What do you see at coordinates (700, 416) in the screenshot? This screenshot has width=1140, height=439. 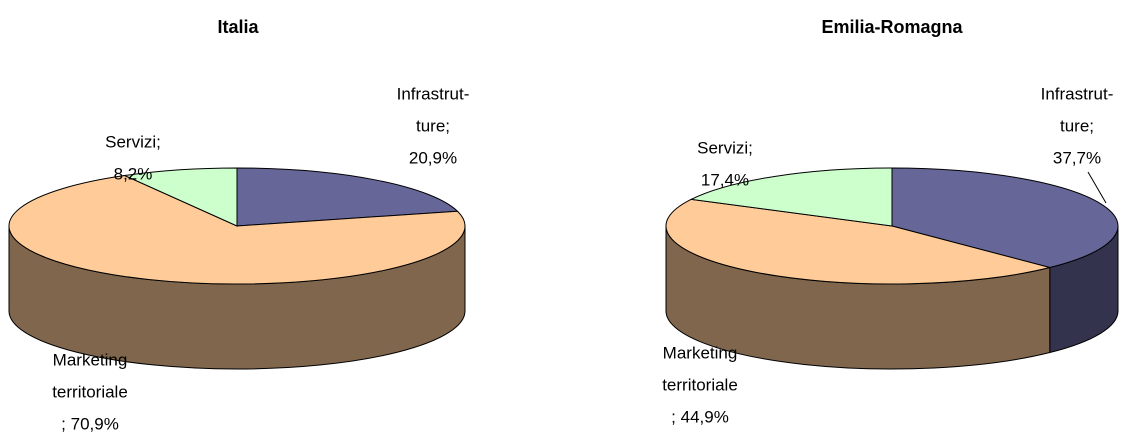 I see `data-label: ; 44,9%` at bounding box center [700, 416].